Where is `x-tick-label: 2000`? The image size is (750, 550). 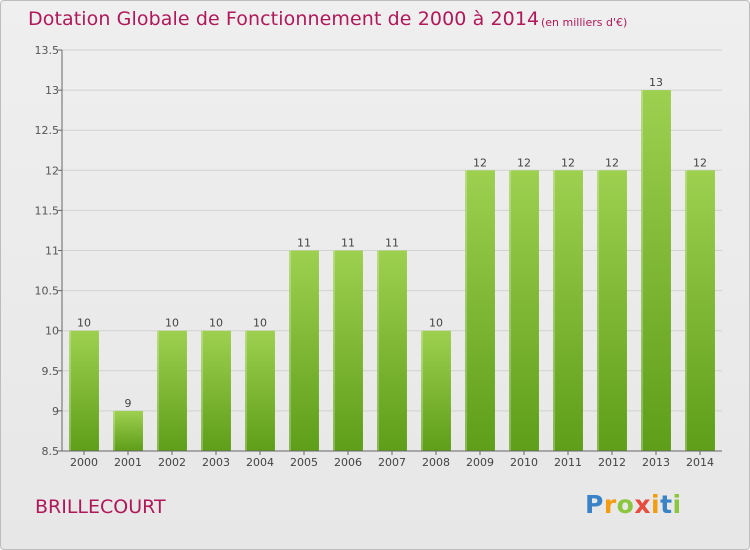
x-tick-label: 2000 is located at coordinates (84, 462).